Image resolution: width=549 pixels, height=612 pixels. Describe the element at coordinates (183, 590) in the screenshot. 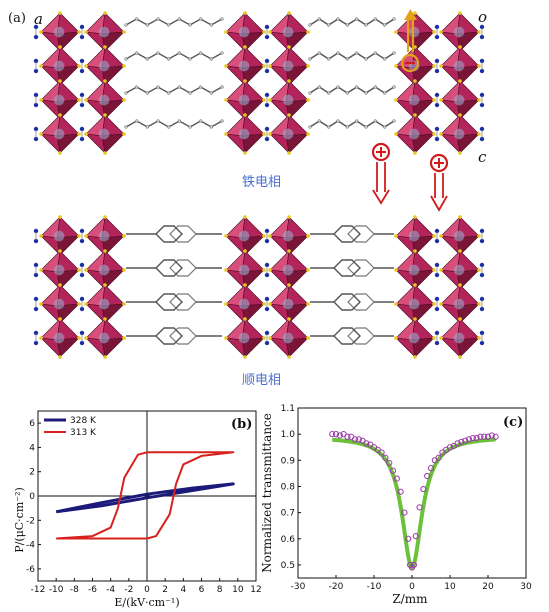

I see `panel-b-xtick-label: 4` at that location.